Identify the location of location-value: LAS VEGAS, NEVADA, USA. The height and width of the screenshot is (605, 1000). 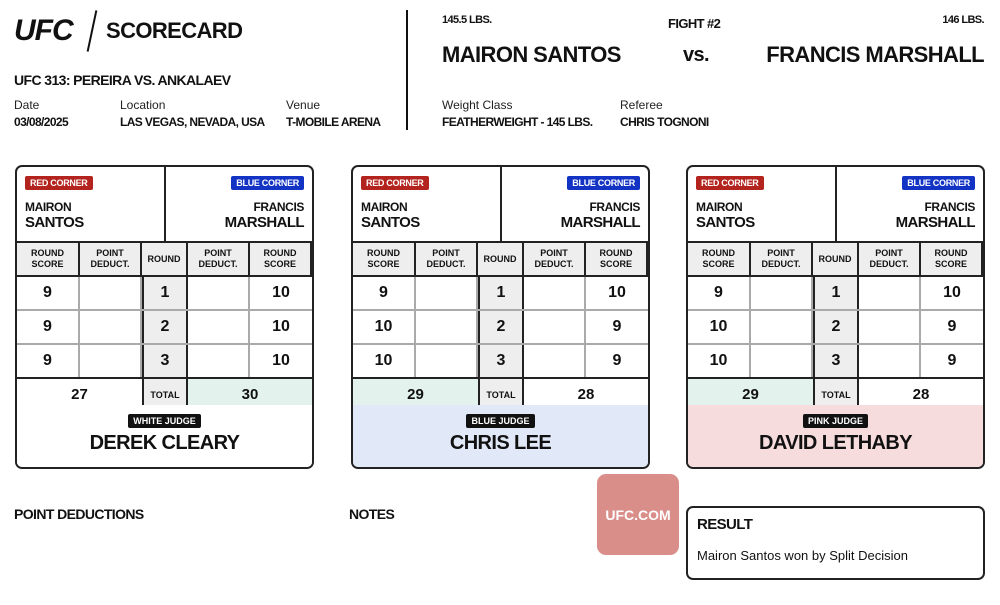
(192, 122).